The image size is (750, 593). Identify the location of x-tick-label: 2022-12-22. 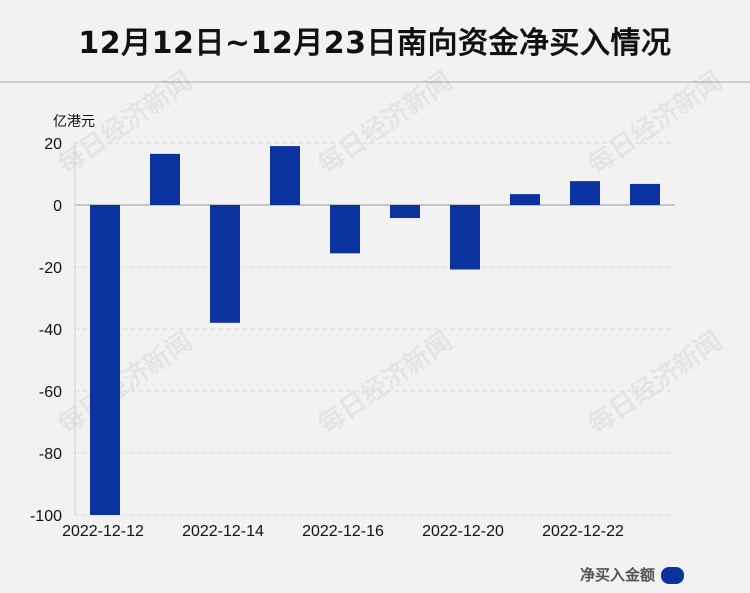
(583, 531).